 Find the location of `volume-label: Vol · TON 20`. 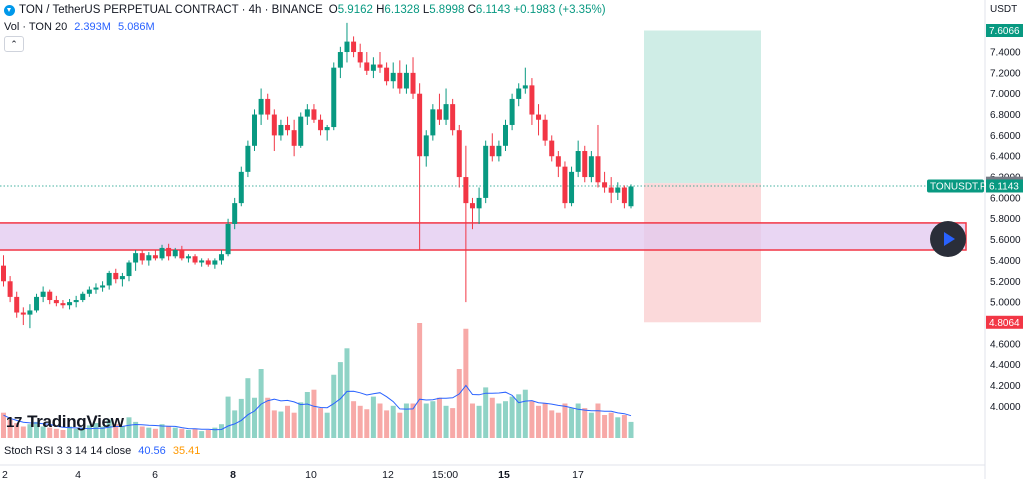

volume-label: Vol · TON 20 is located at coordinates (36, 27).